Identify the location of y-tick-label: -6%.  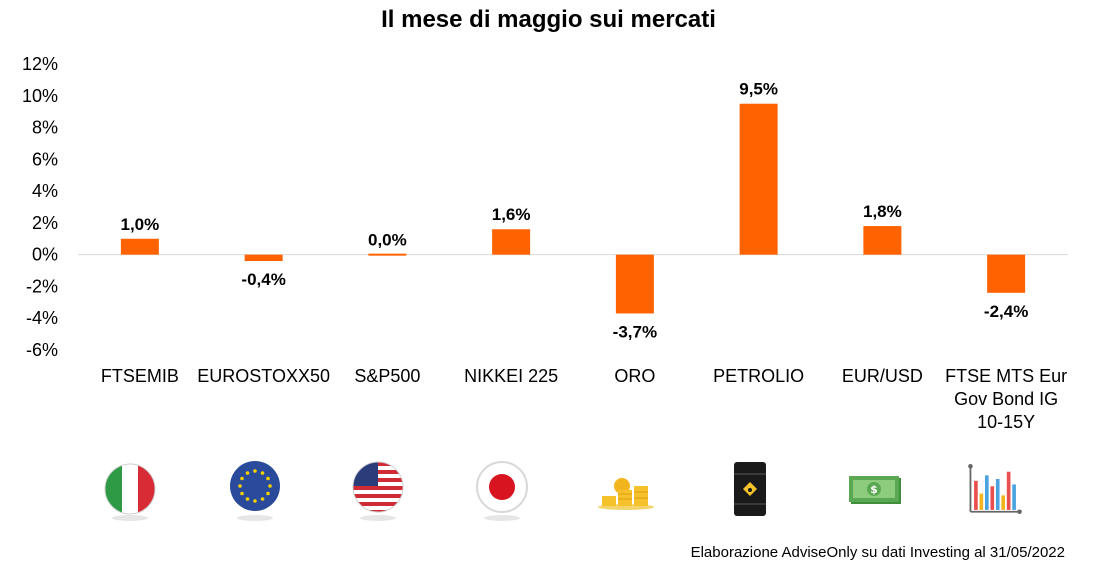
(42, 350).